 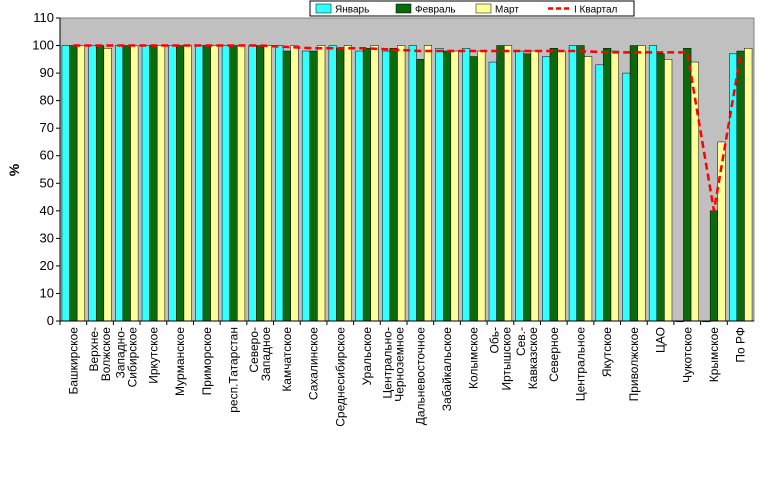 What do you see at coordinates (121, 352) in the screenshot?
I see `x-tick-label: Западно-` at bounding box center [121, 352].